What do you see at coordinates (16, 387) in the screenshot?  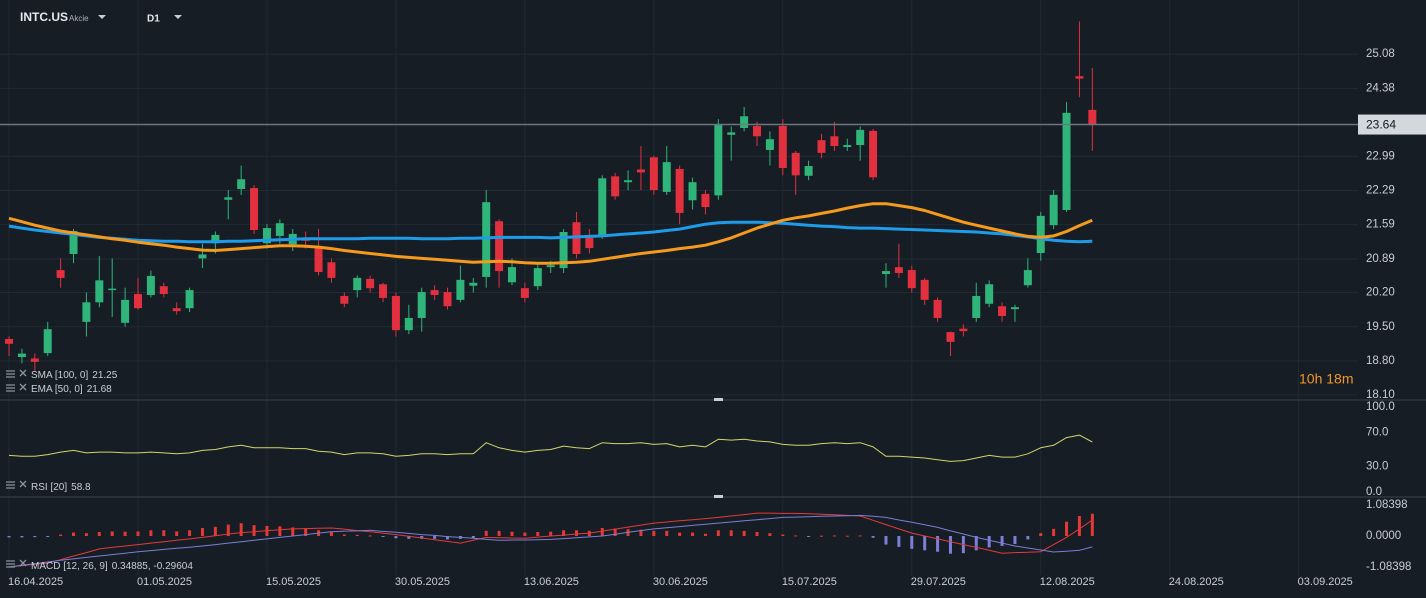 I see `legend-icon` at bounding box center [16, 387].